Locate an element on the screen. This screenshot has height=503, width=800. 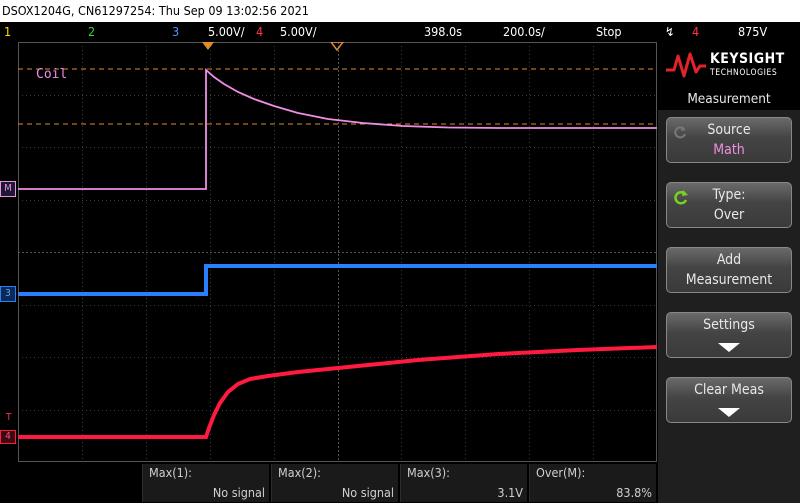
softkey-label-2: Measurement is located at coordinates (729, 280).